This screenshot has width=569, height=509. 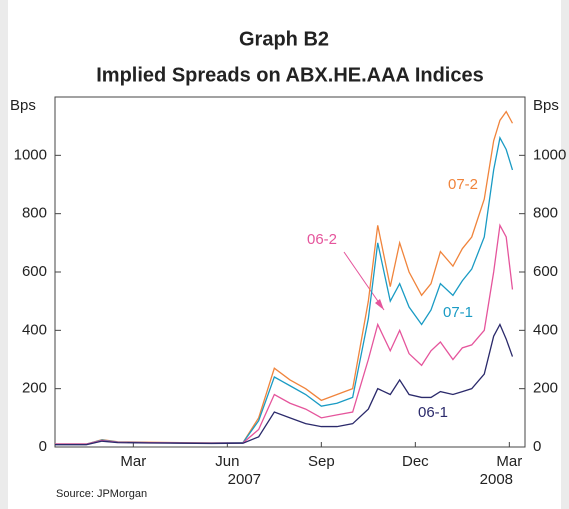 I want to click on y2-tick-label: 400, so click(x=545, y=329).